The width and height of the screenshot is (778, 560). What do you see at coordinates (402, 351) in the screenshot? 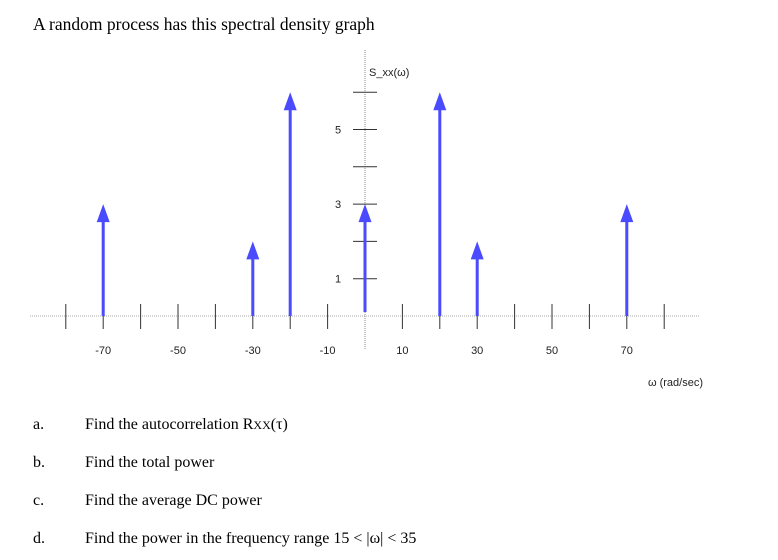
I see `x-tick-label: 10` at bounding box center [402, 351].